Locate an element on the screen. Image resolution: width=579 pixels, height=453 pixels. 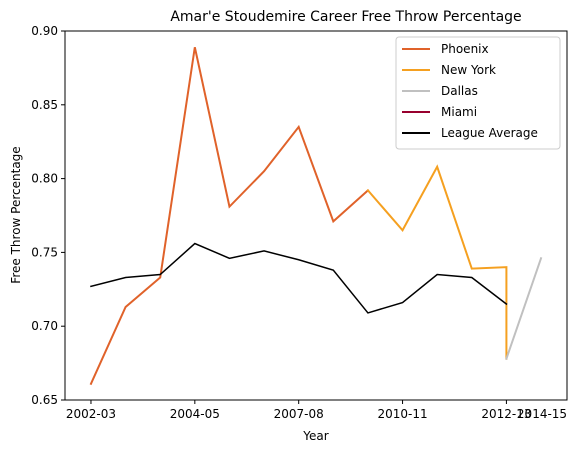
y-axis-label: Free Throw Percentage is located at coordinates (16, 214).